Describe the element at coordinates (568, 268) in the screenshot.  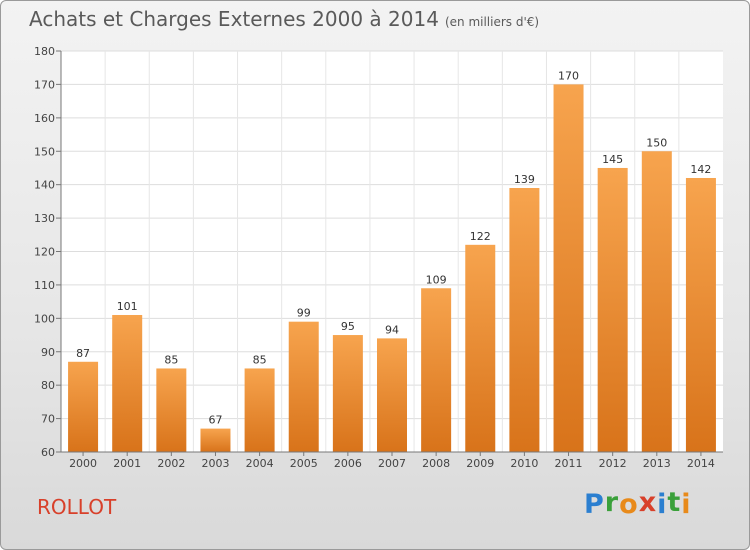
I see `bar-2011` at that location.